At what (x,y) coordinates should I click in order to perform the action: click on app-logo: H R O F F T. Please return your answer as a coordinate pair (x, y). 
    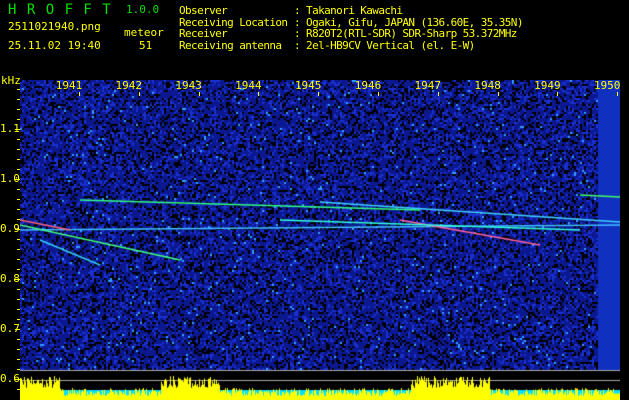
    Looking at the image, I should click on (60, 10).